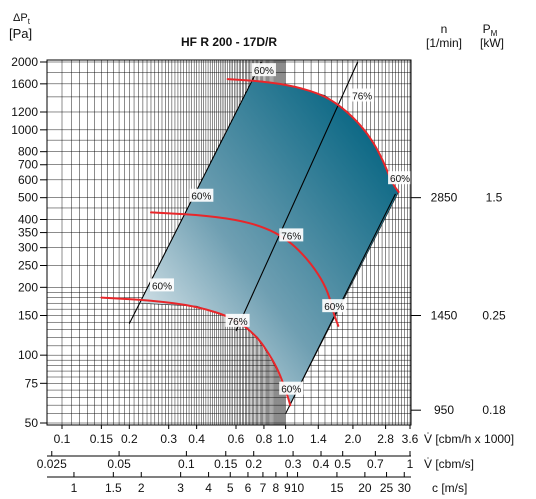  I want to click on y-tick-label: 250, so click(28, 265).